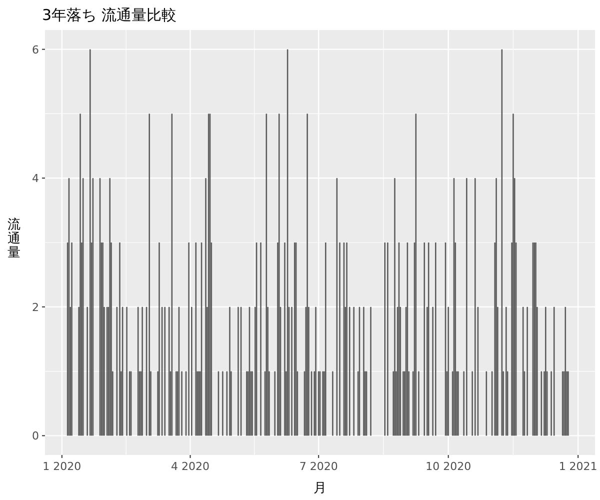 This screenshot has width=600, height=500. Describe the element at coordinates (35, 49) in the screenshot. I see `y-tick-label: 6` at that location.